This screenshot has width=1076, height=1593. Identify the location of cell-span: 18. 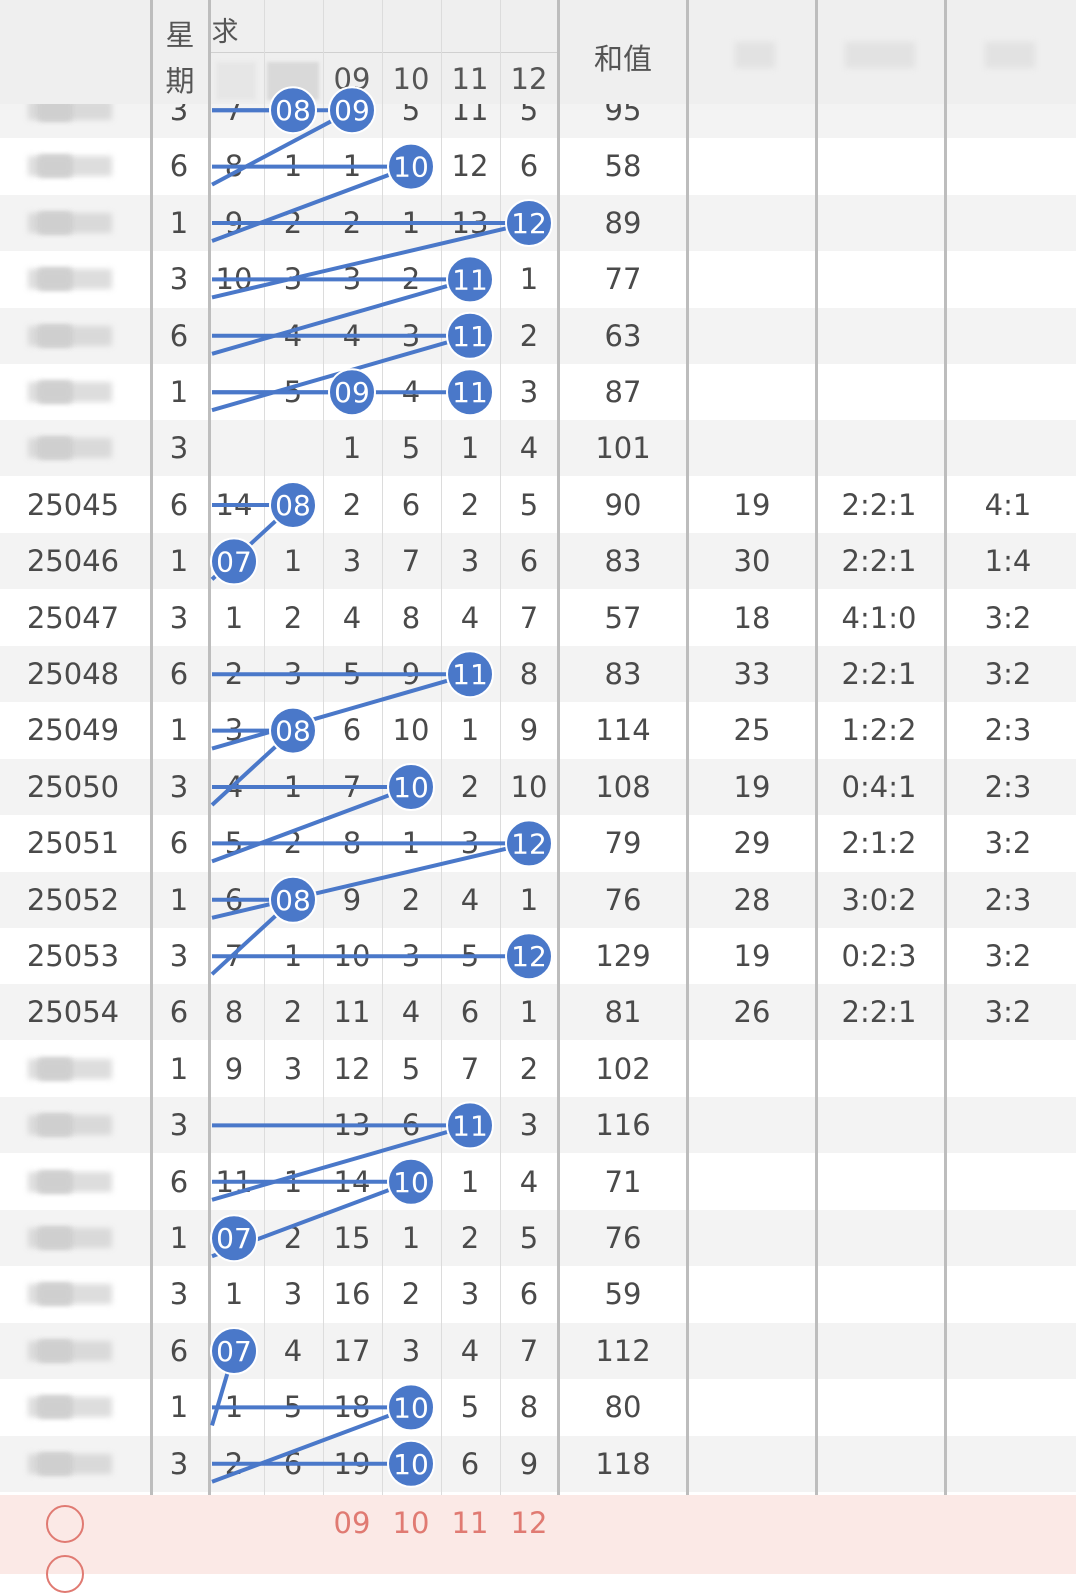
(752, 617).